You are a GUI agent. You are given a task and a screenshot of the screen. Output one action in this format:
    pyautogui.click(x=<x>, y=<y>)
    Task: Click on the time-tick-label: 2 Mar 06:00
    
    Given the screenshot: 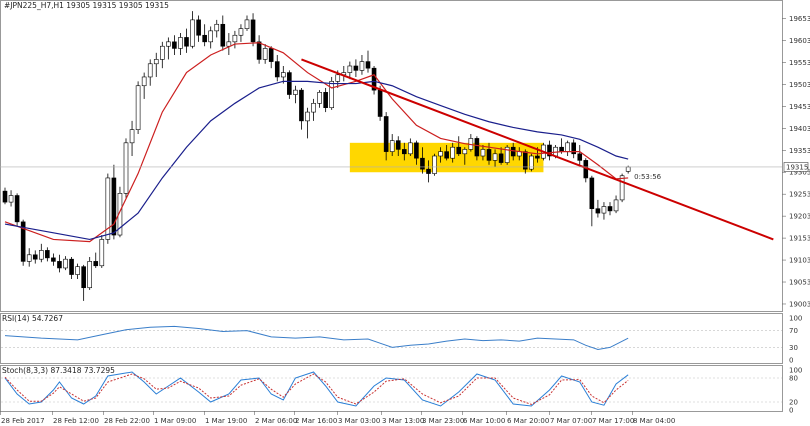 What is the action you would take?
    pyautogui.click(x=276, y=421)
    